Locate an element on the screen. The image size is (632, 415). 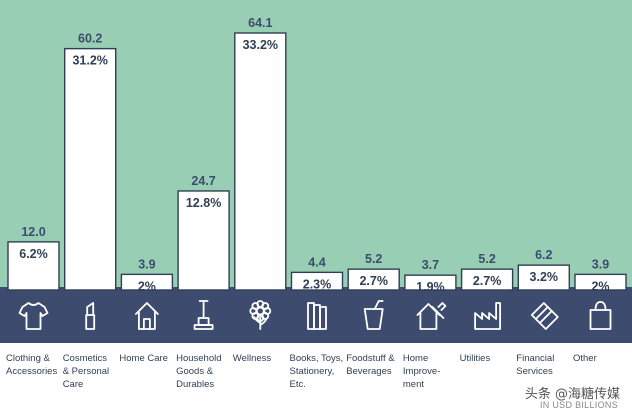
category-label: Financial Services is located at coordinates (535, 365).